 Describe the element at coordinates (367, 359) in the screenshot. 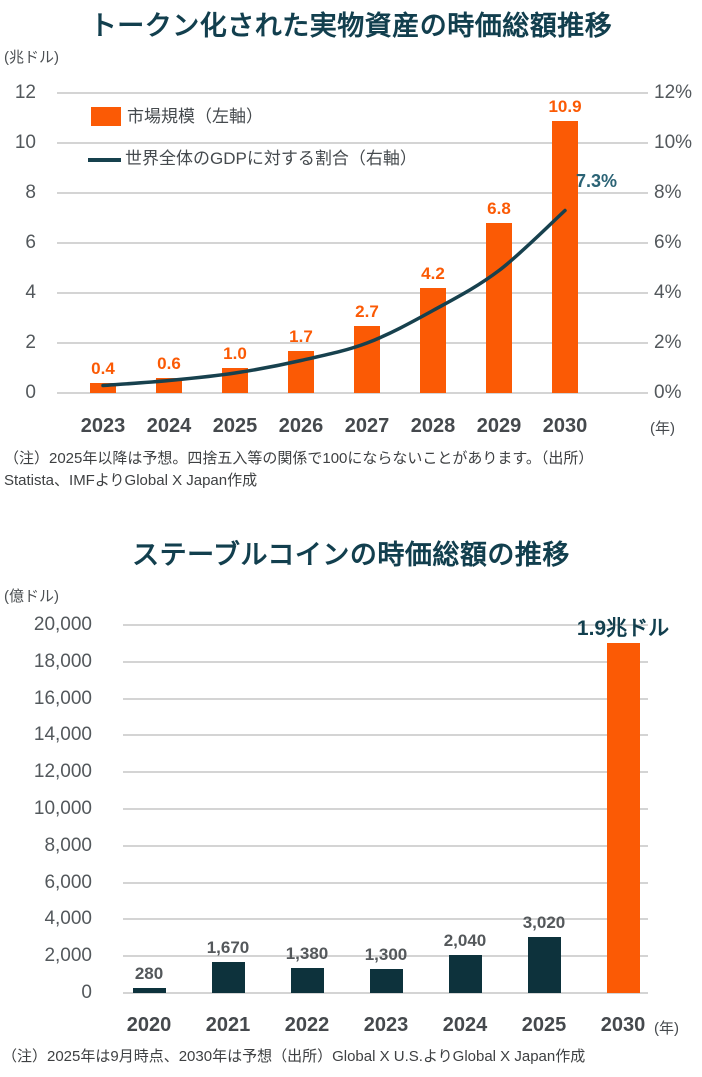

I see `bar-2027` at that location.